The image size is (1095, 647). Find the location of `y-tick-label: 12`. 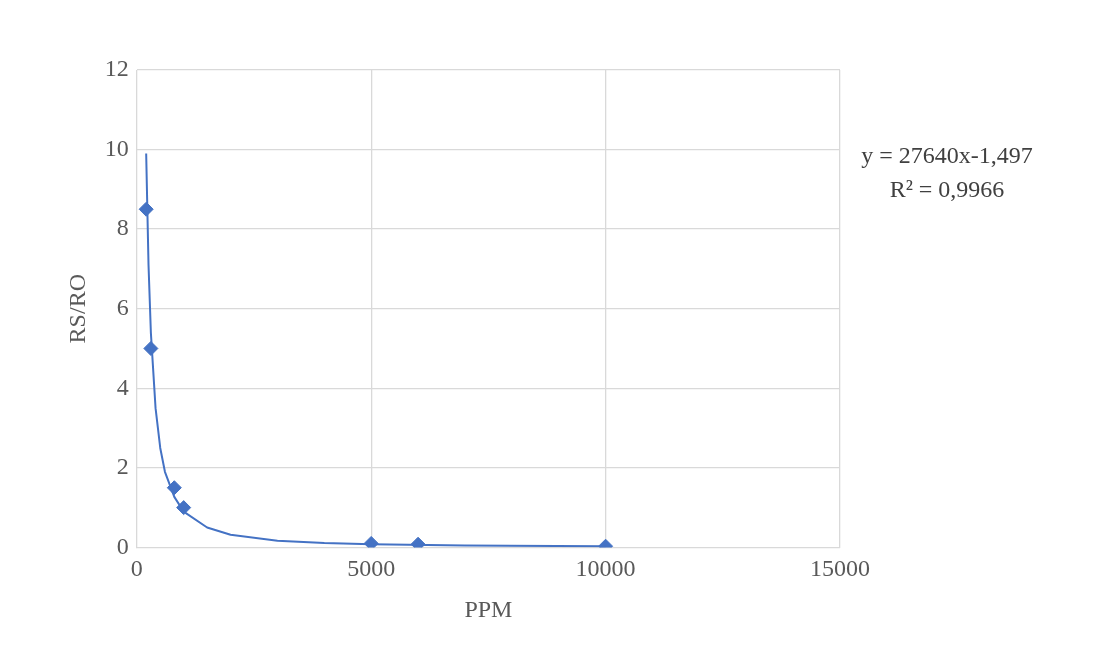

y-tick-label: 12 is located at coordinates (116, 68).